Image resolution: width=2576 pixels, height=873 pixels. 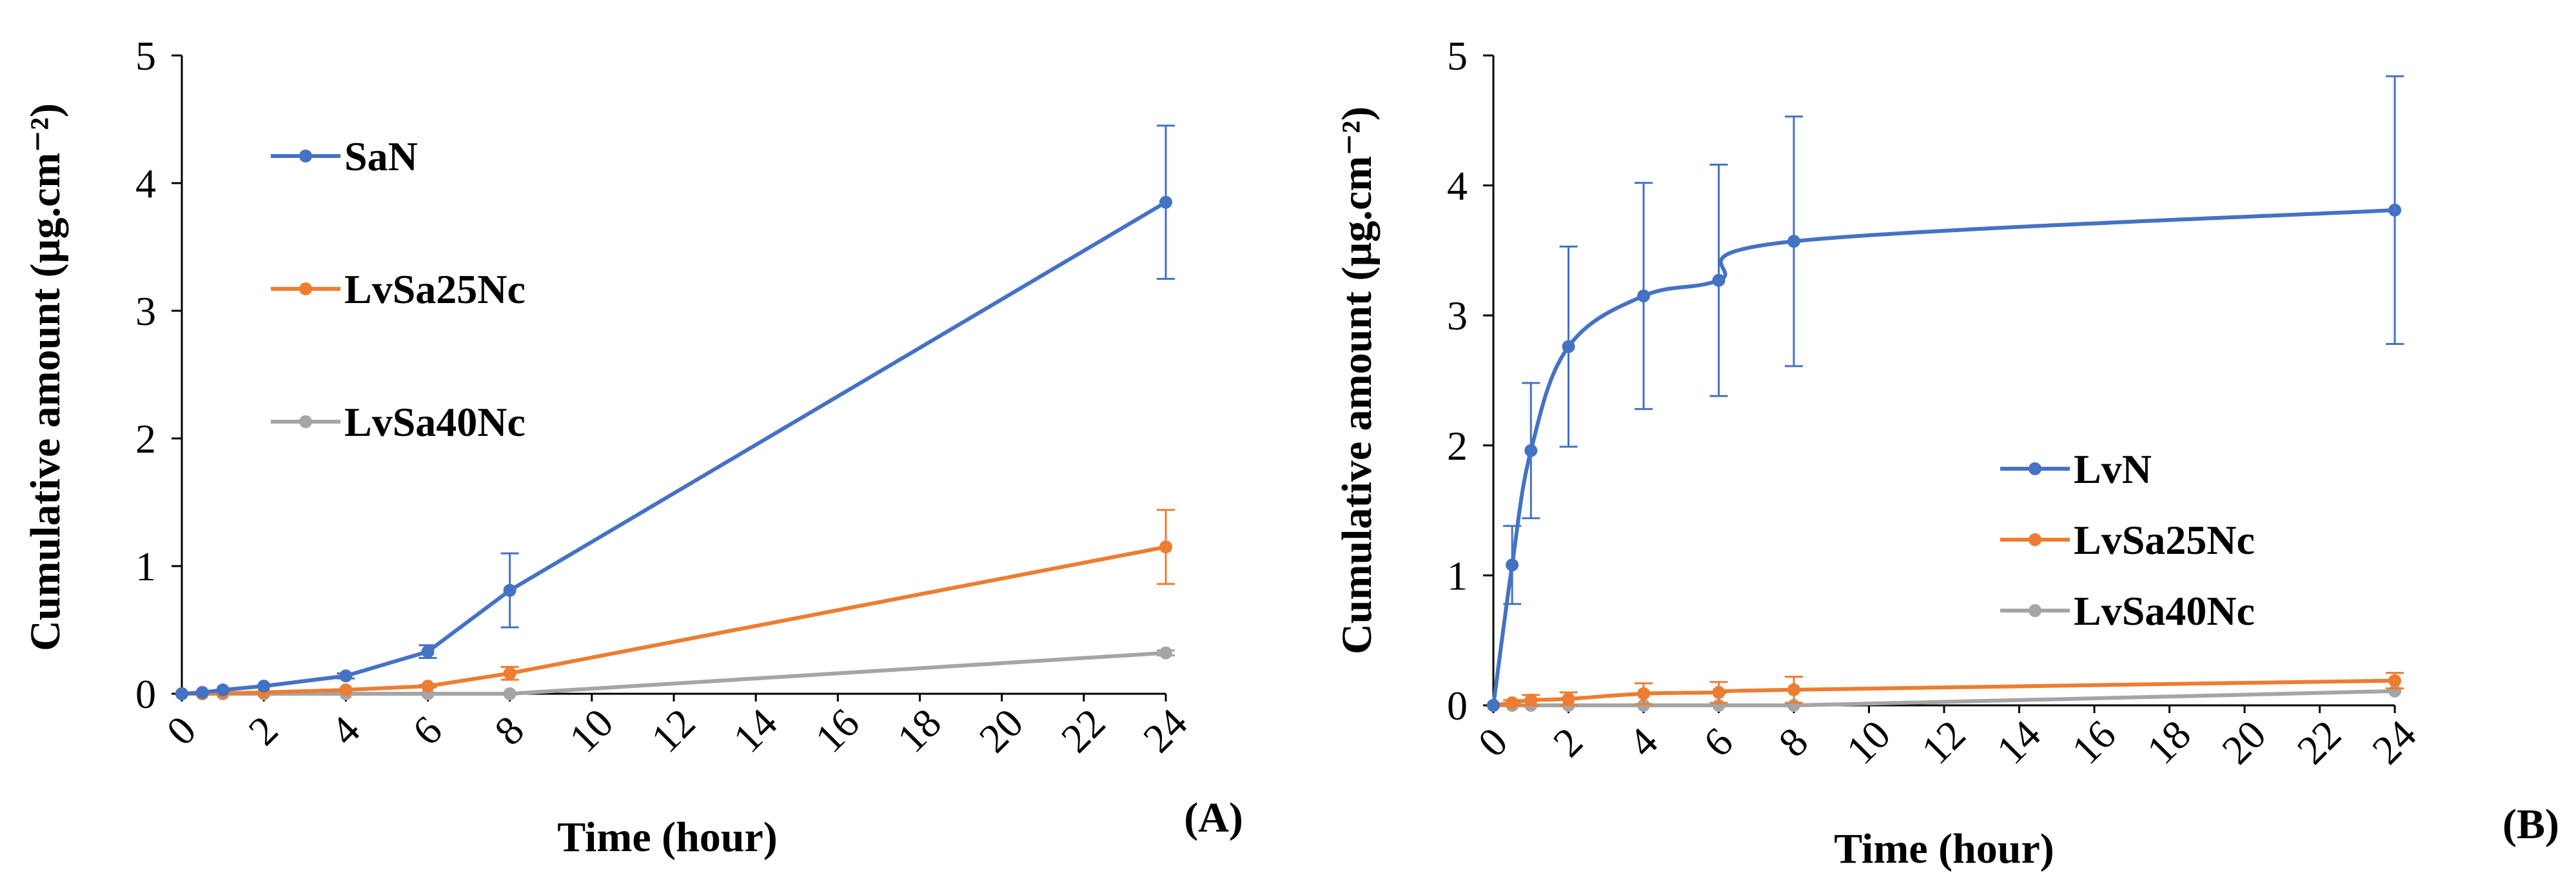 I want to click on legend-item-lvn: LvN, so click(x=2076, y=469).